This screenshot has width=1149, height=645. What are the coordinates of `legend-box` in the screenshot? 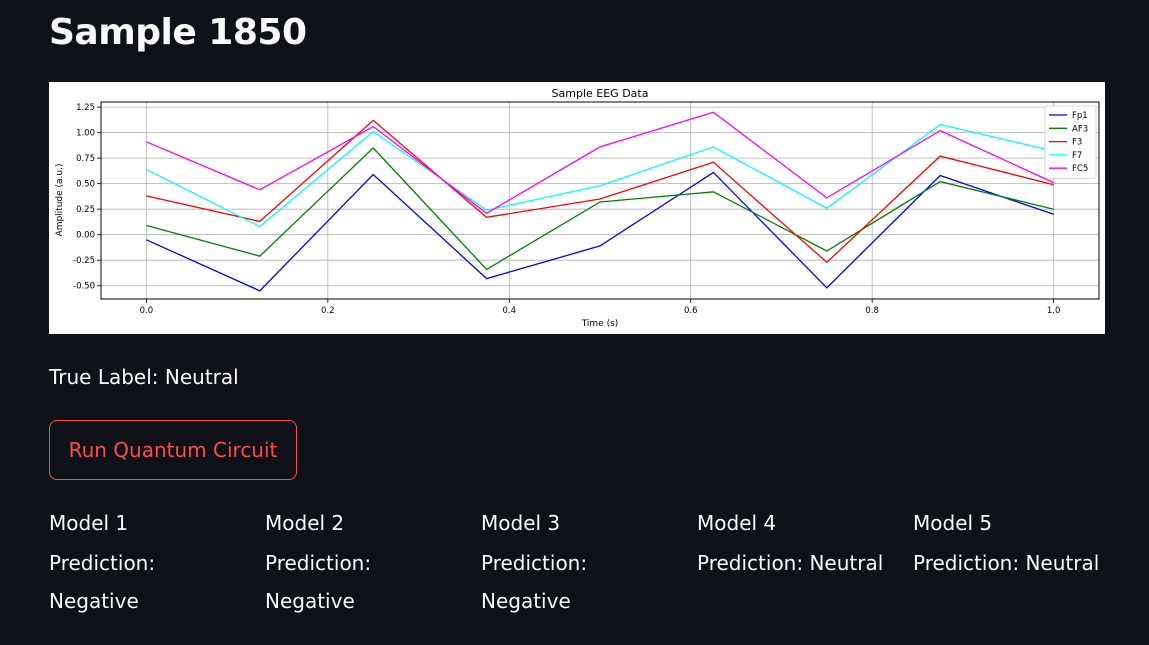 It's located at (1070, 142).